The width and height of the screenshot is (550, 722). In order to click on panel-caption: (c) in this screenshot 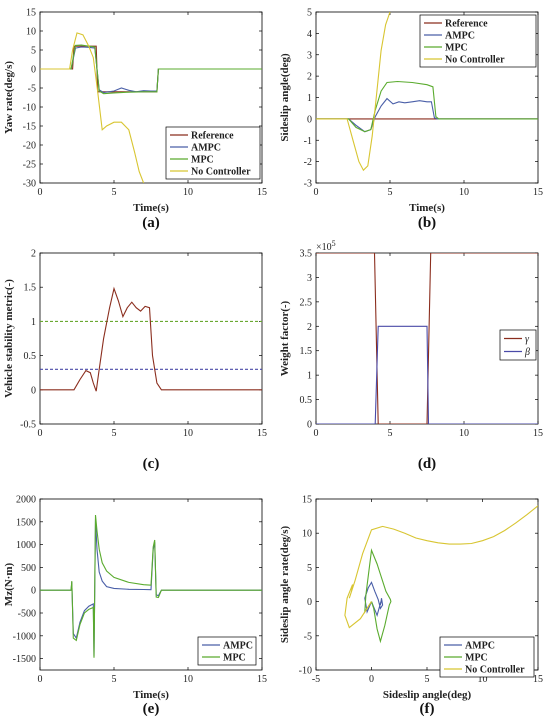, I will do `click(151, 464)`.